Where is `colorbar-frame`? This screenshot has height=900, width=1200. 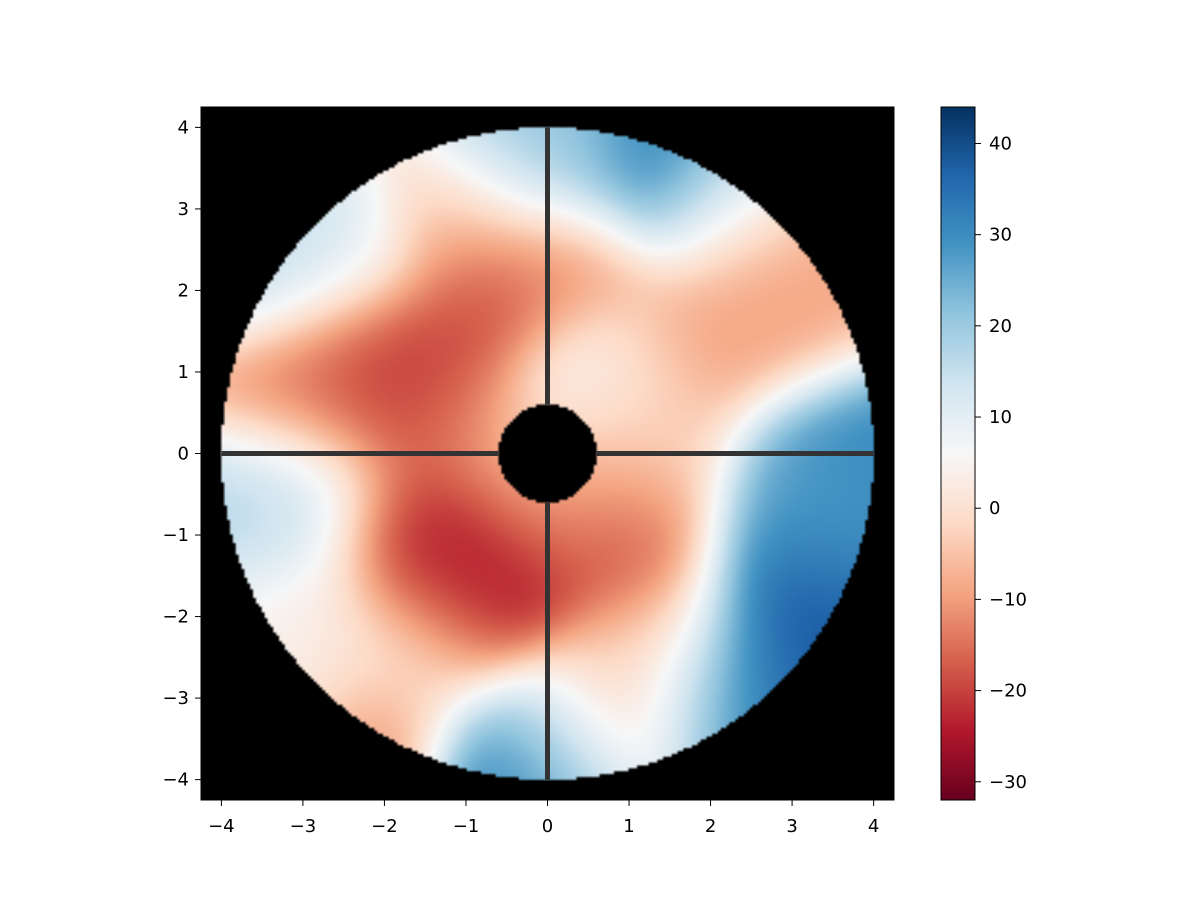 colorbar-frame is located at coordinates (958, 453).